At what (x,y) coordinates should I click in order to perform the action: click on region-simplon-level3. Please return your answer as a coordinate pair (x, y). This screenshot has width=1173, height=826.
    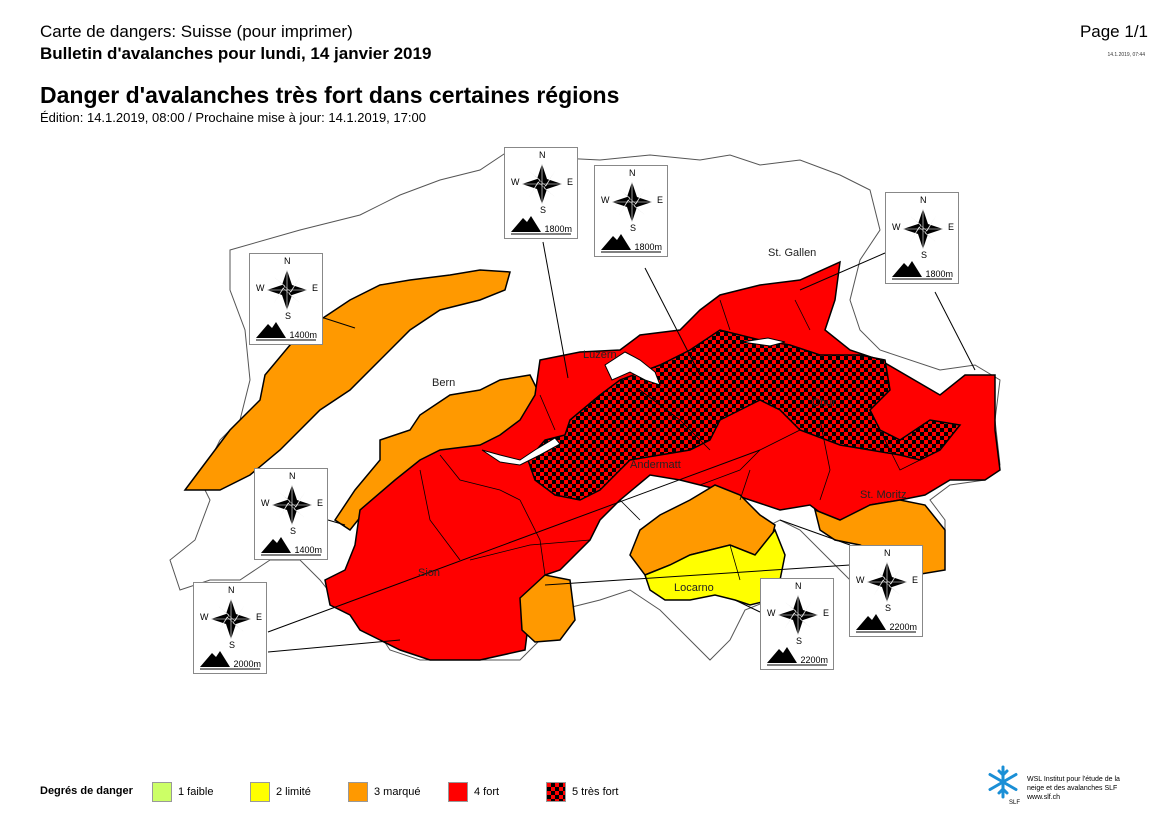
    Looking at the image, I should click on (547, 608).